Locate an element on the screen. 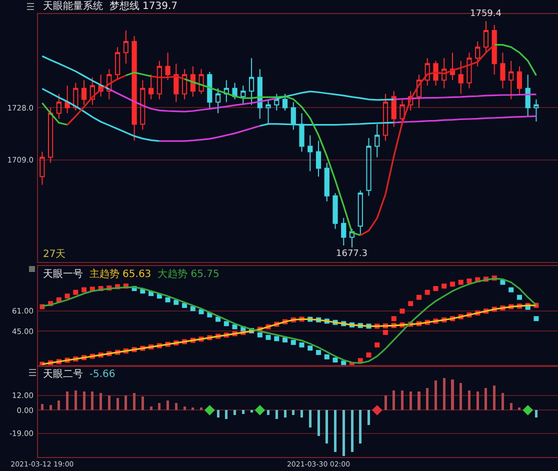  chart-title: 天眼二号 is located at coordinates (63, 374).